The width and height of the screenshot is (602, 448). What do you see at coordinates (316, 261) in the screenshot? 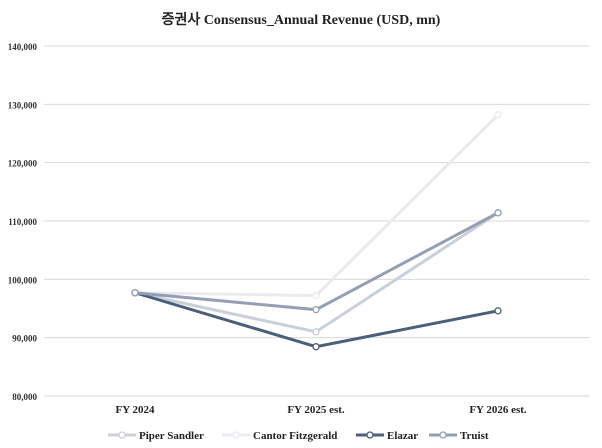
I see `series-truist` at bounding box center [316, 261].